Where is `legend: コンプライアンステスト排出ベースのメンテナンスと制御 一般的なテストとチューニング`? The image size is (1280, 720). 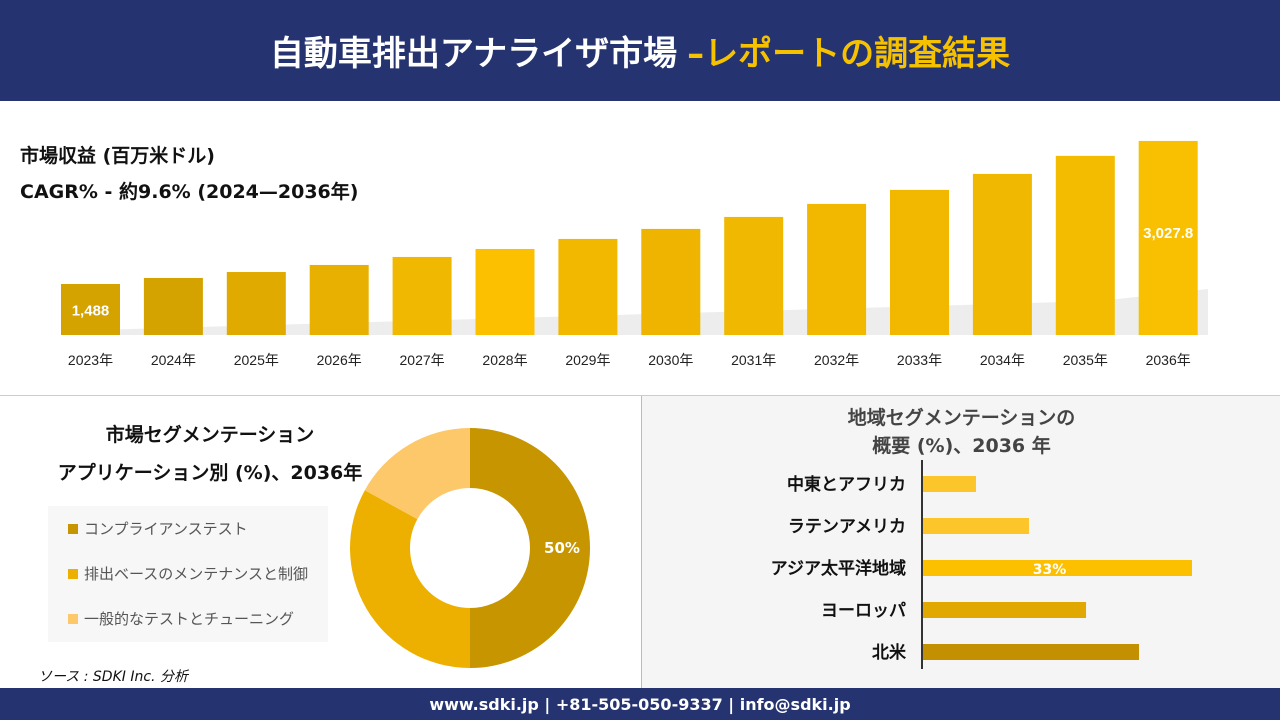
legend: コンプライアンステスト排出ベースのメンテナンスと制御 一般的なテストとチューニング is located at coordinates (188, 574).